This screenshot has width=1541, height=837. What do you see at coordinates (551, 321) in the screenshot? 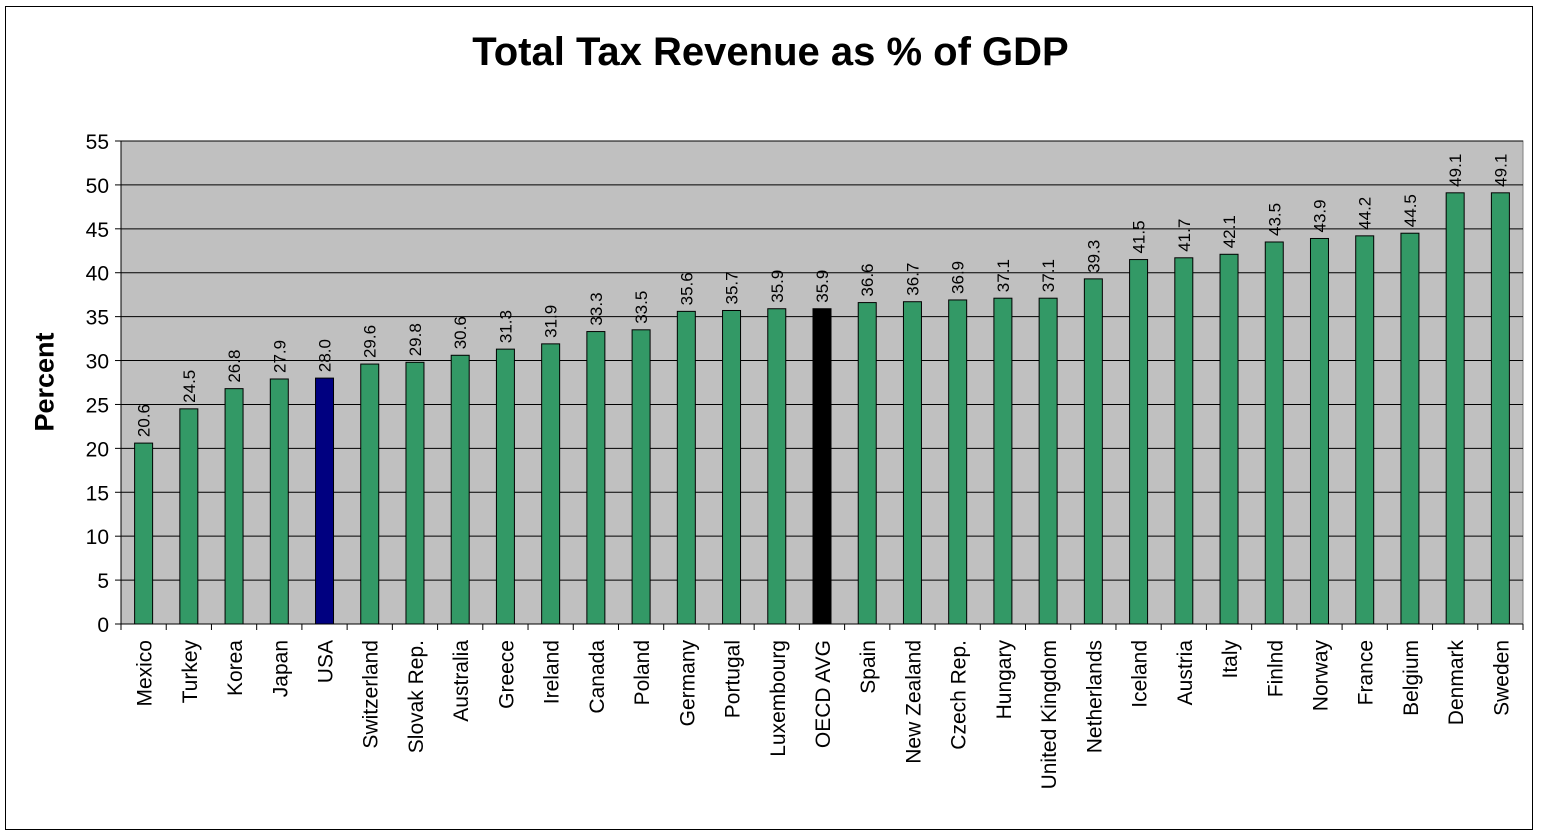
I see `data-label: 31.9` at bounding box center [551, 321].